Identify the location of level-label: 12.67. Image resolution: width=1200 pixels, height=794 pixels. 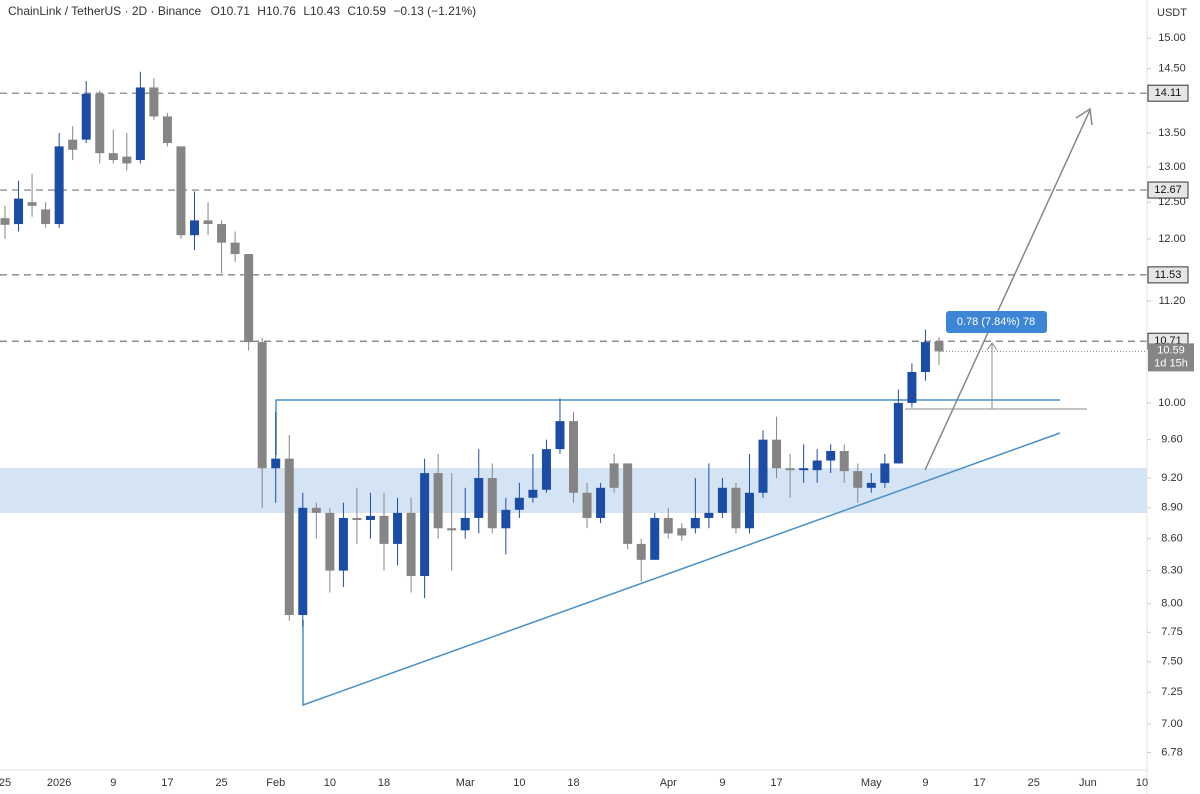
(1168, 190).